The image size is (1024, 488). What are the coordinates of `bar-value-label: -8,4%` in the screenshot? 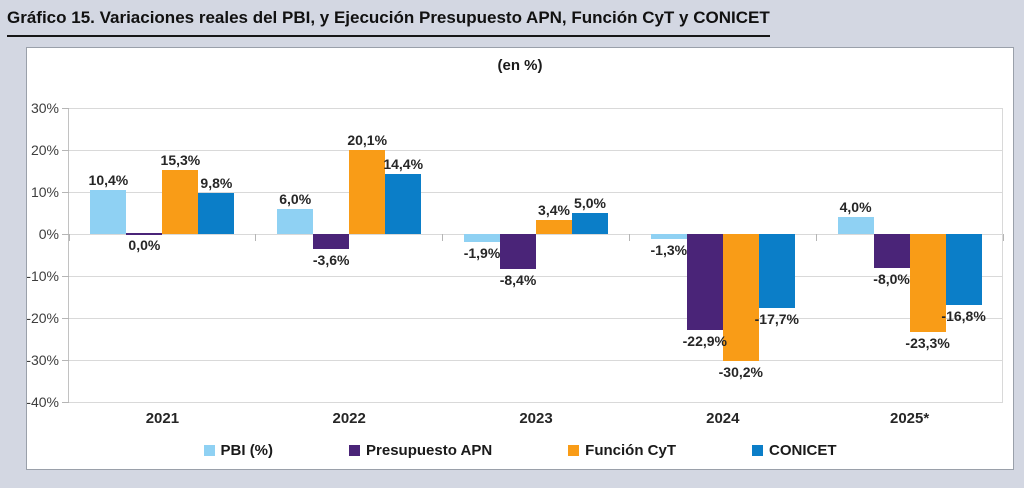 It's located at (518, 280).